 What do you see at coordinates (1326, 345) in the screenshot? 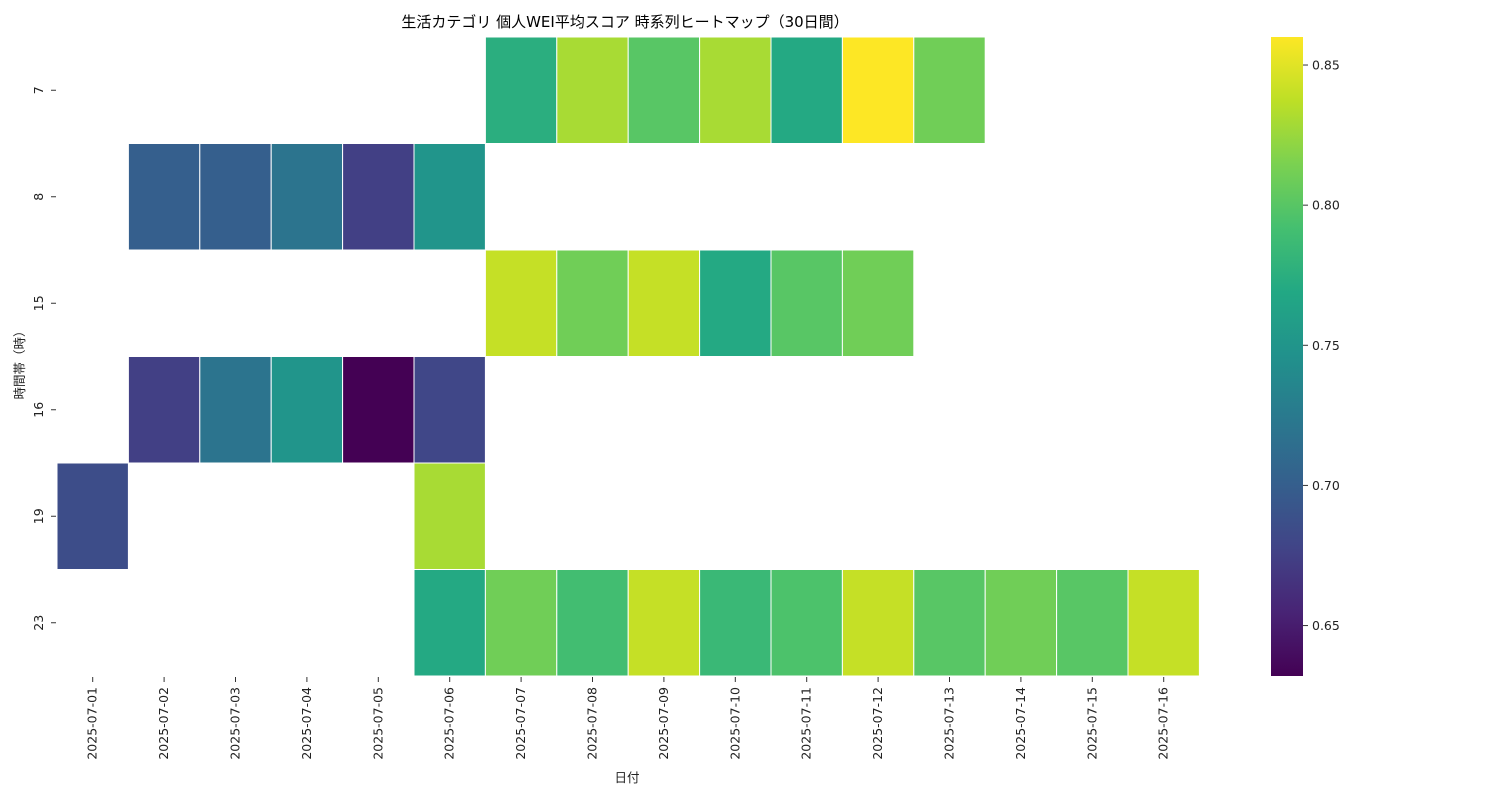
I see `colorbar-tick-label: 0.75` at bounding box center [1326, 345].